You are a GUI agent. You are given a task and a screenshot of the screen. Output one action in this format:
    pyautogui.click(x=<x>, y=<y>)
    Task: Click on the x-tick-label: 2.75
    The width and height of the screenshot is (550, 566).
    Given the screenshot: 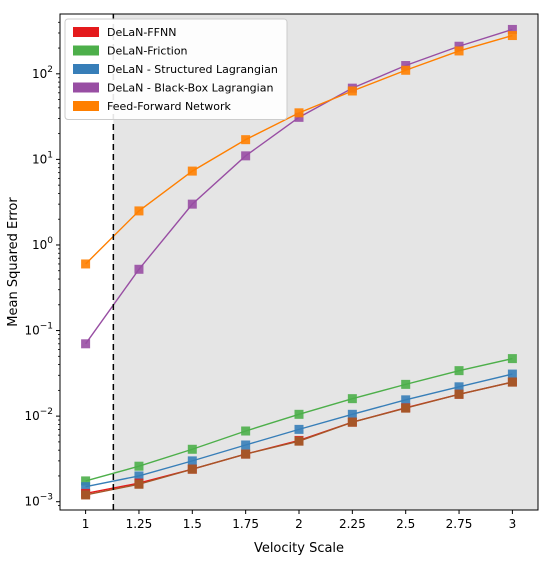 What is the action you would take?
    pyautogui.click(x=459, y=524)
    